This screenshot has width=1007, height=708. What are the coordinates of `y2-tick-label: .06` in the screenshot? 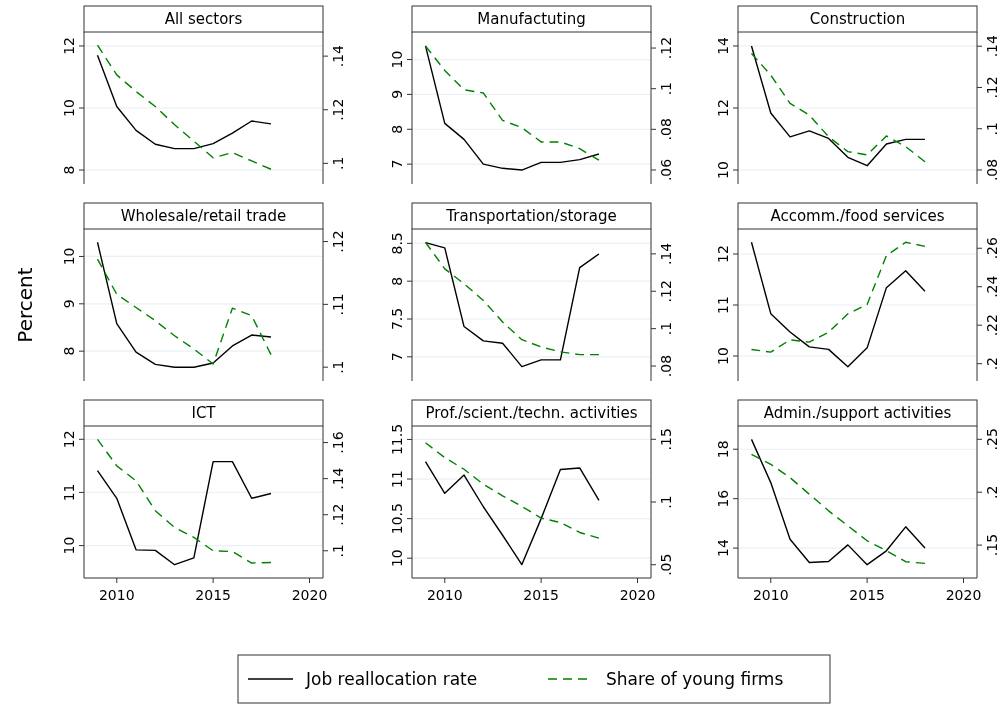 It's located at (666, 170).